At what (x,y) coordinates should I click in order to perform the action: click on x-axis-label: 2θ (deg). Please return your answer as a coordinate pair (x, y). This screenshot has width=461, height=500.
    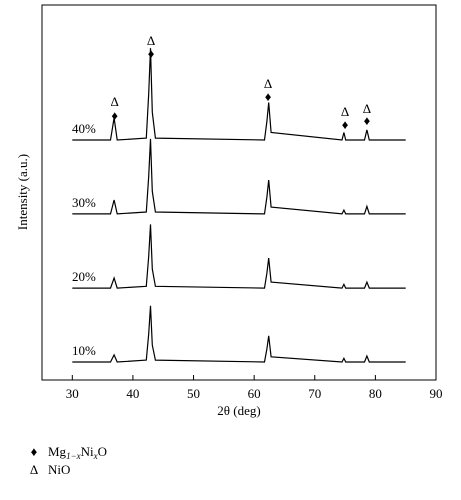
    Looking at the image, I should click on (238, 410).